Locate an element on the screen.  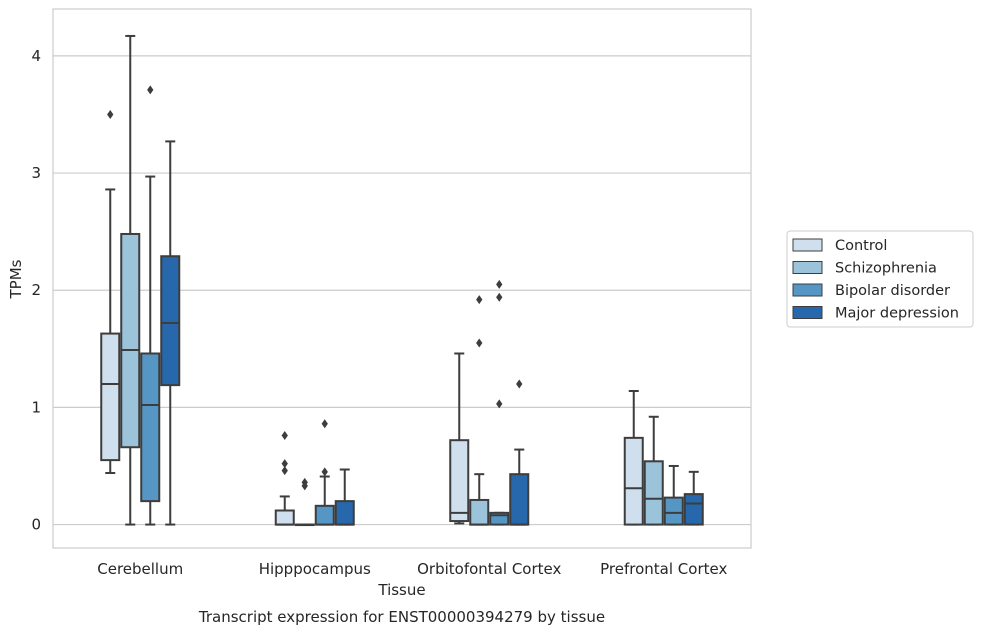
y-tick-label: 4 is located at coordinates (36, 56).